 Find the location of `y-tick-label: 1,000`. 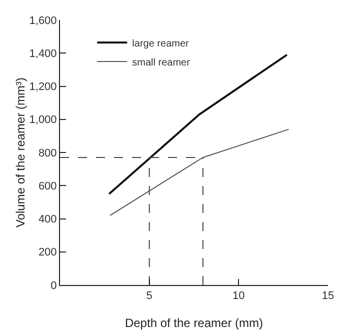

y-tick-label: 1,000 is located at coordinates (43, 120).